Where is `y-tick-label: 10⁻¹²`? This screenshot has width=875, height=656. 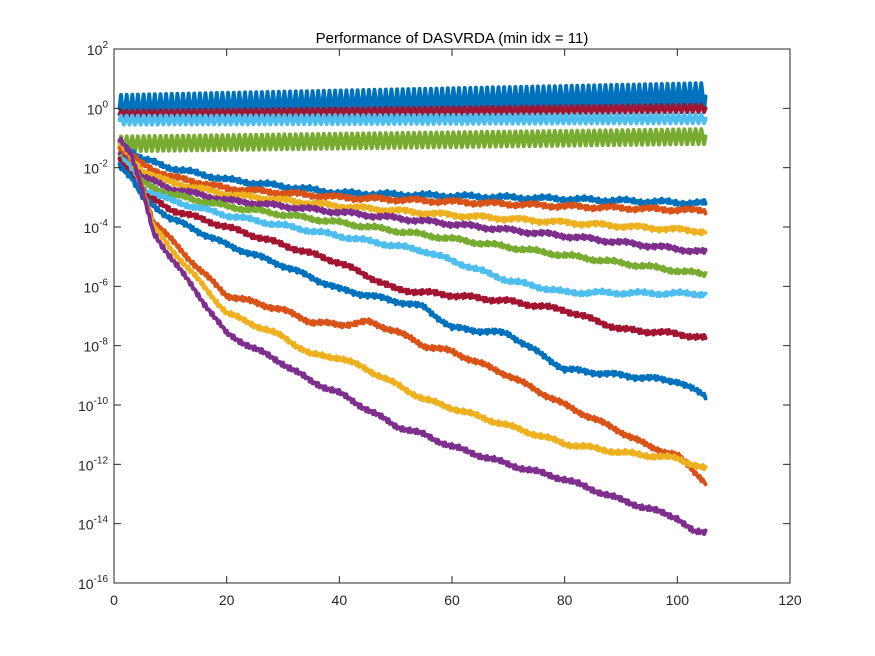 y-tick-label: 10⁻¹² is located at coordinates (93, 464).